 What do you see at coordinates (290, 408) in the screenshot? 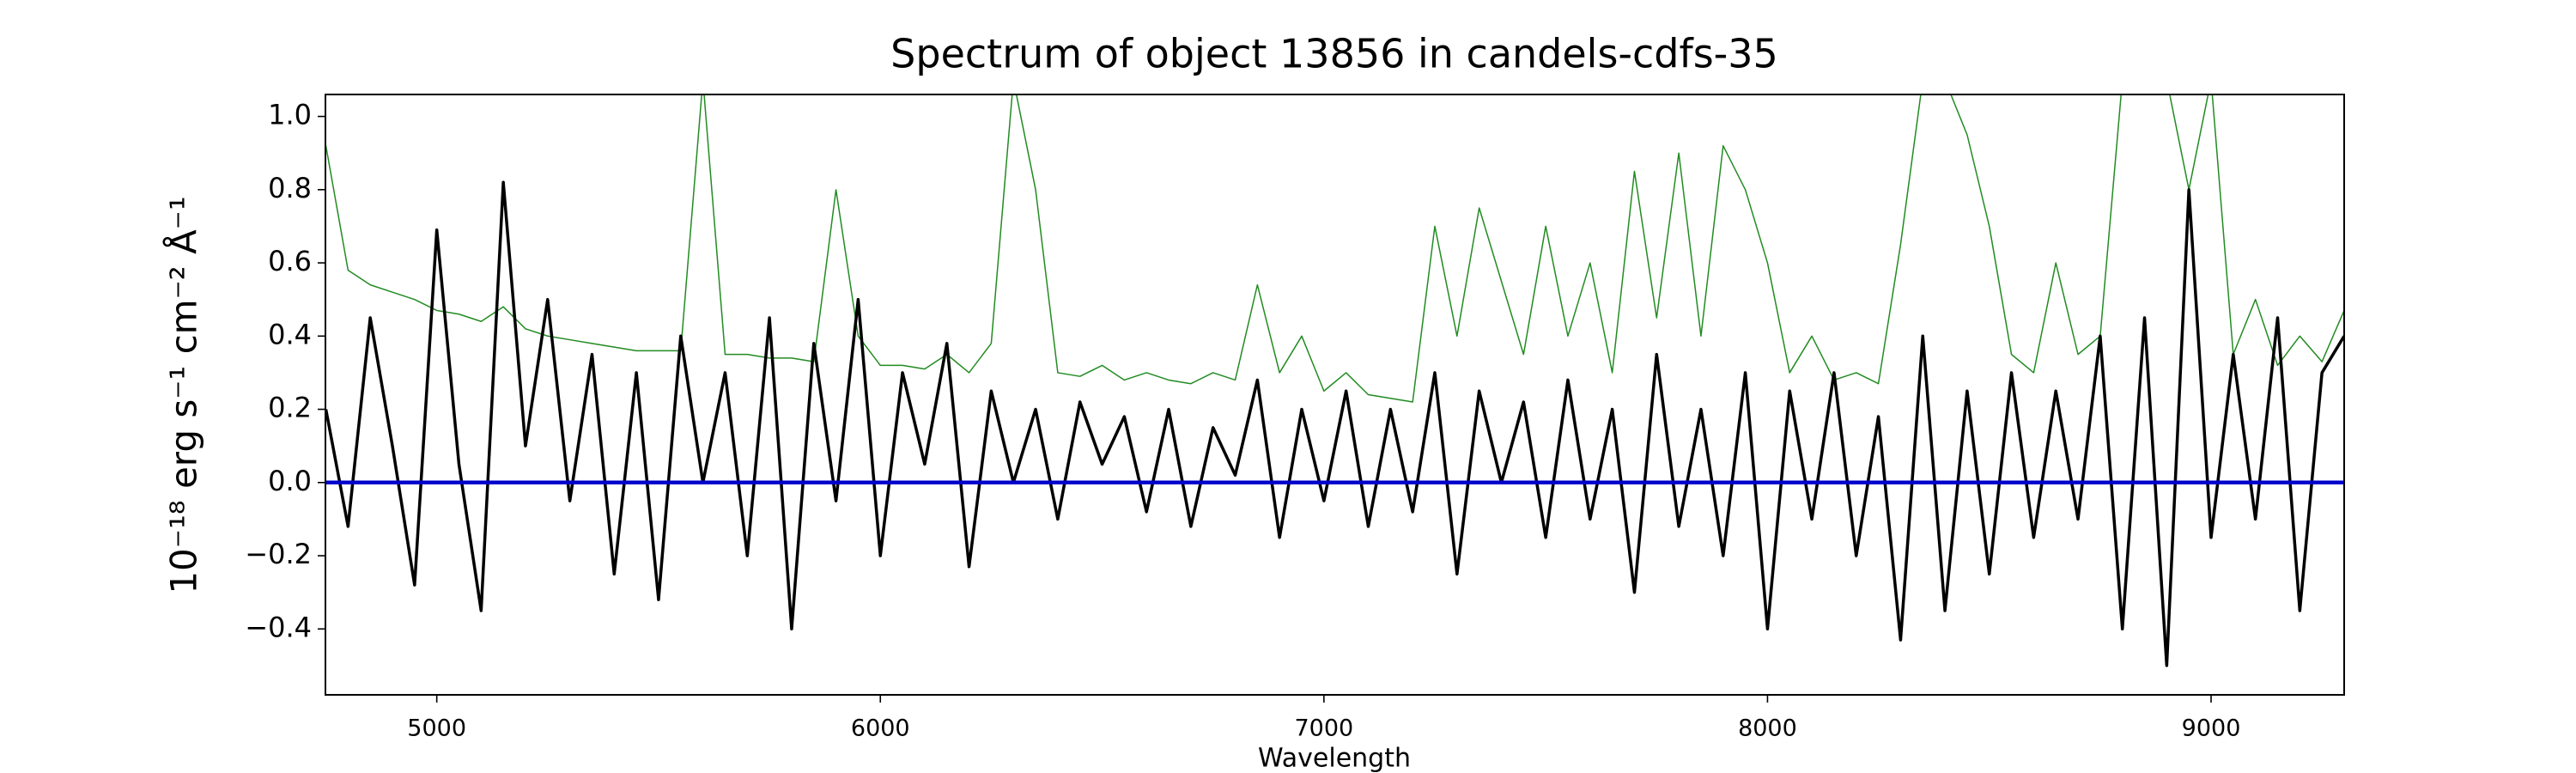
I see `y-tick-label: 0.2` at bounding box center [290, 408].